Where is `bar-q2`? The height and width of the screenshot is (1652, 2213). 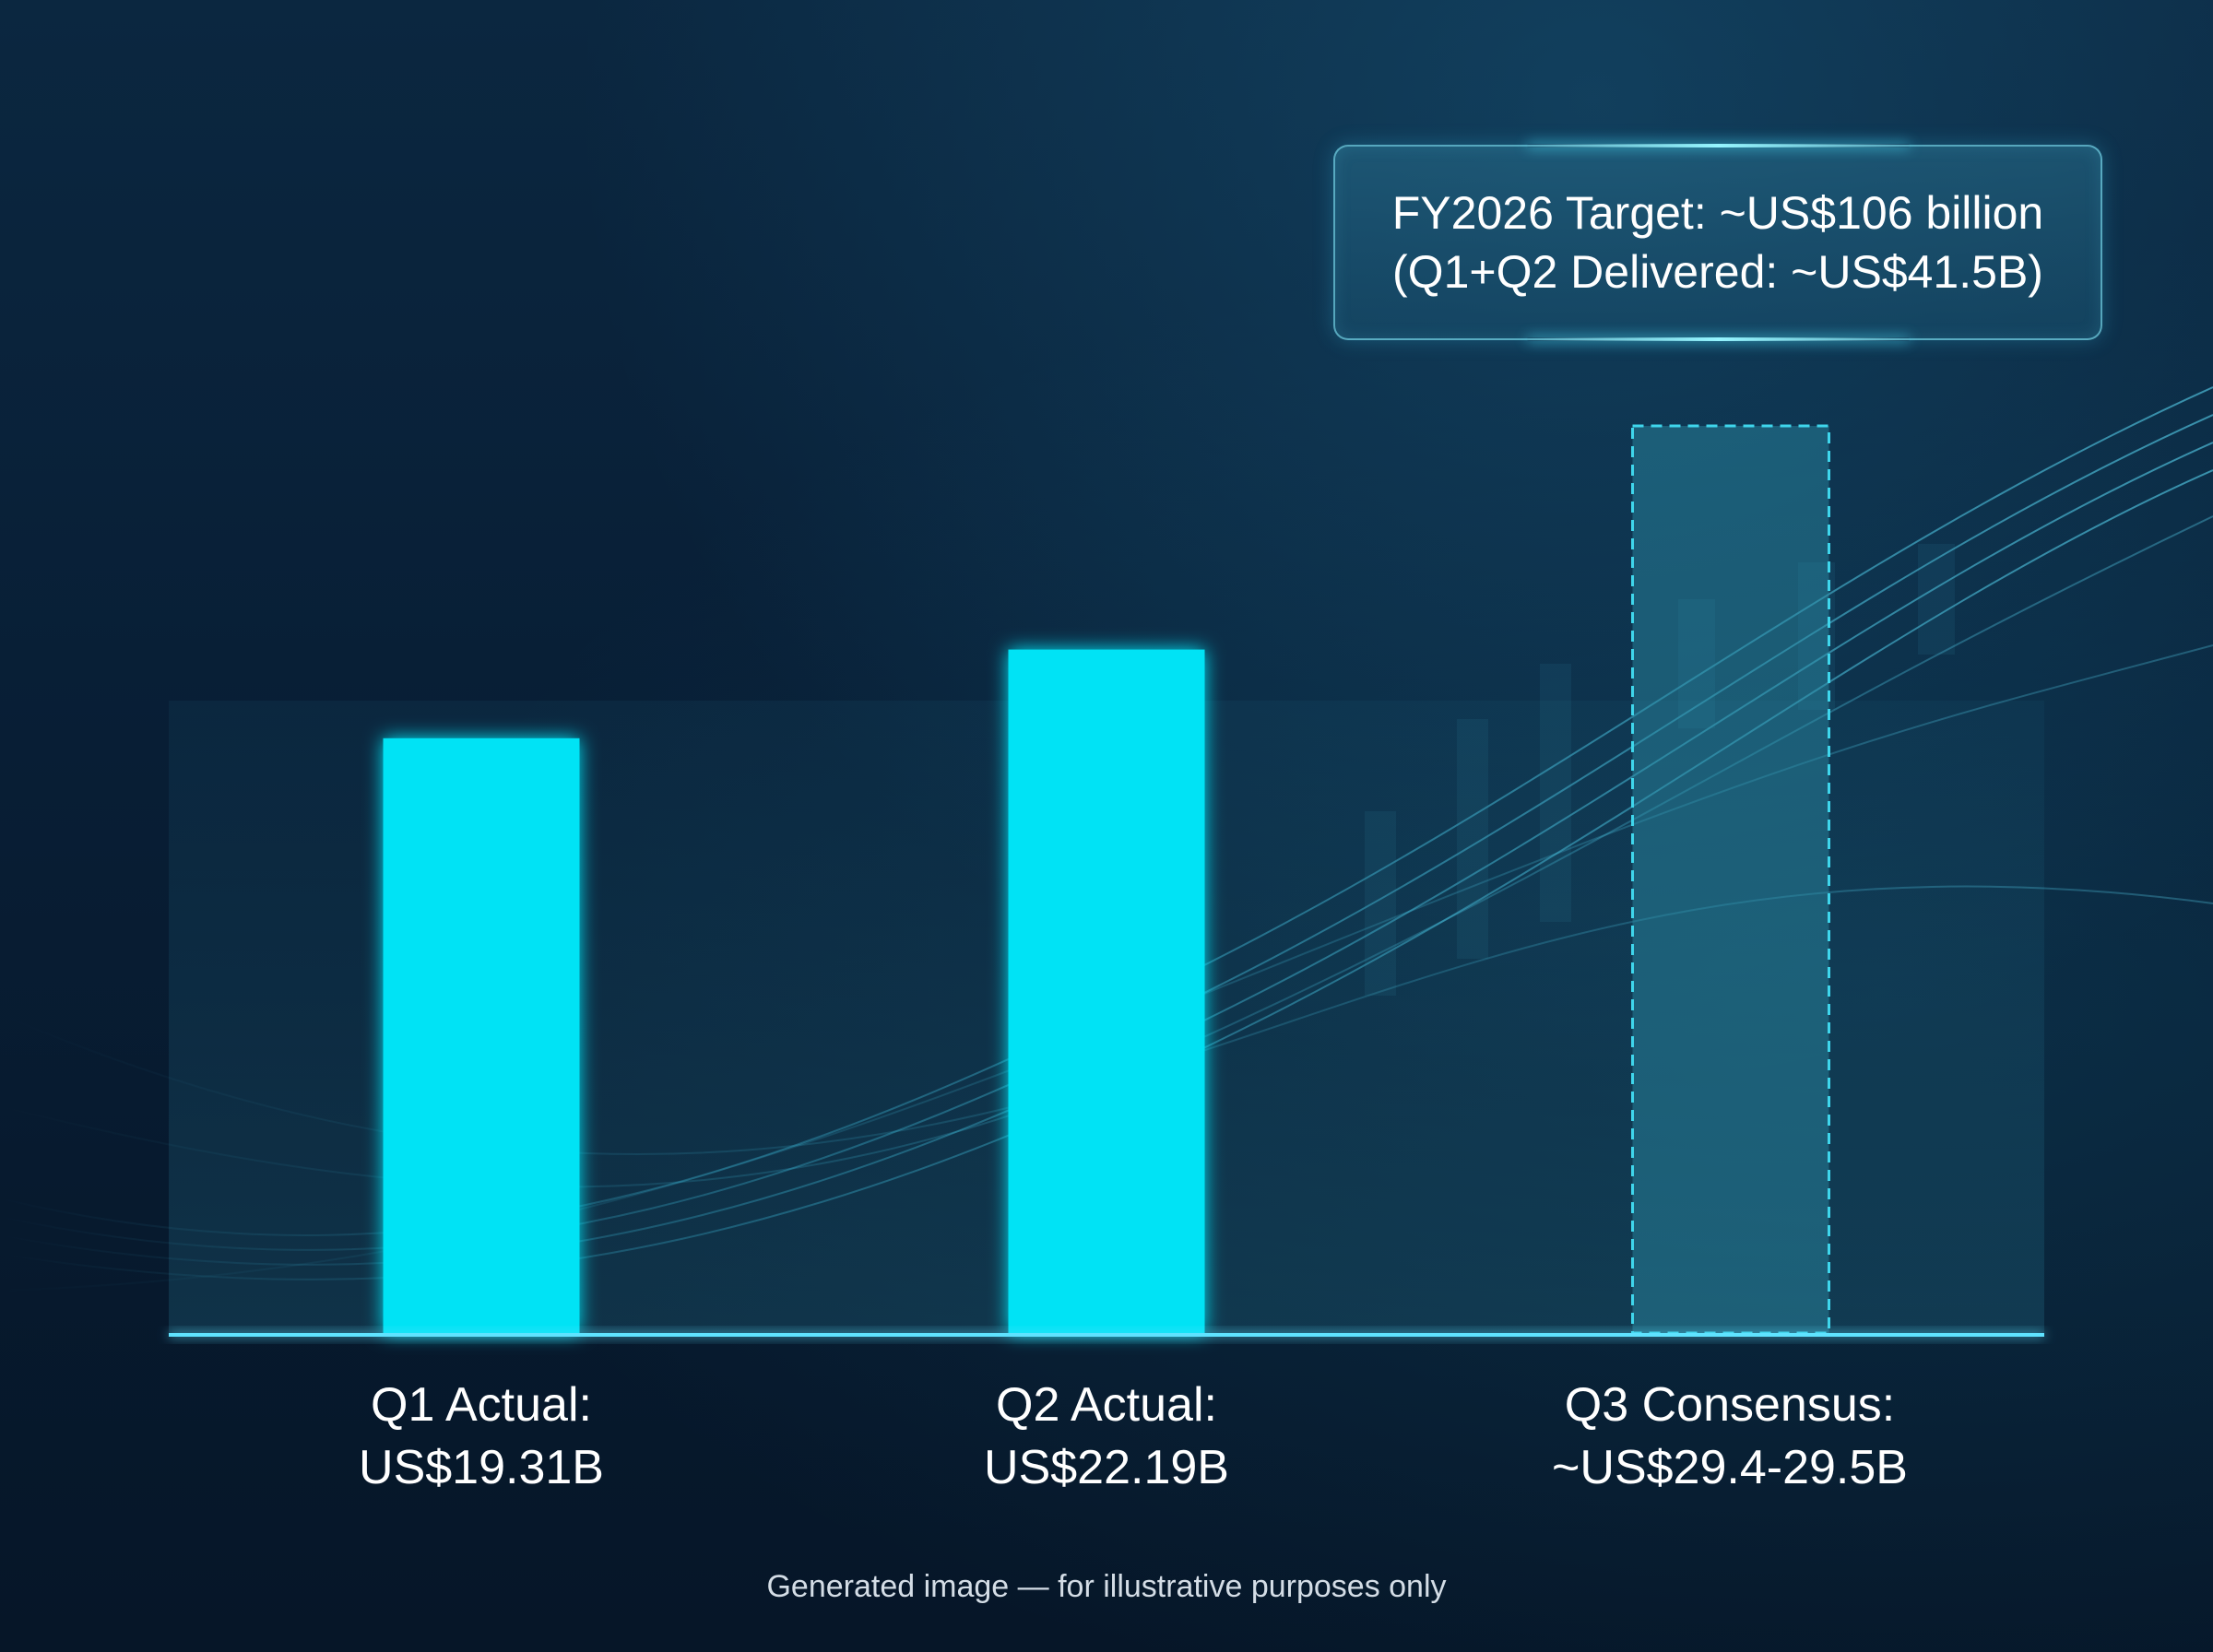
bar-q2 is located at coordinates (1106, 991).